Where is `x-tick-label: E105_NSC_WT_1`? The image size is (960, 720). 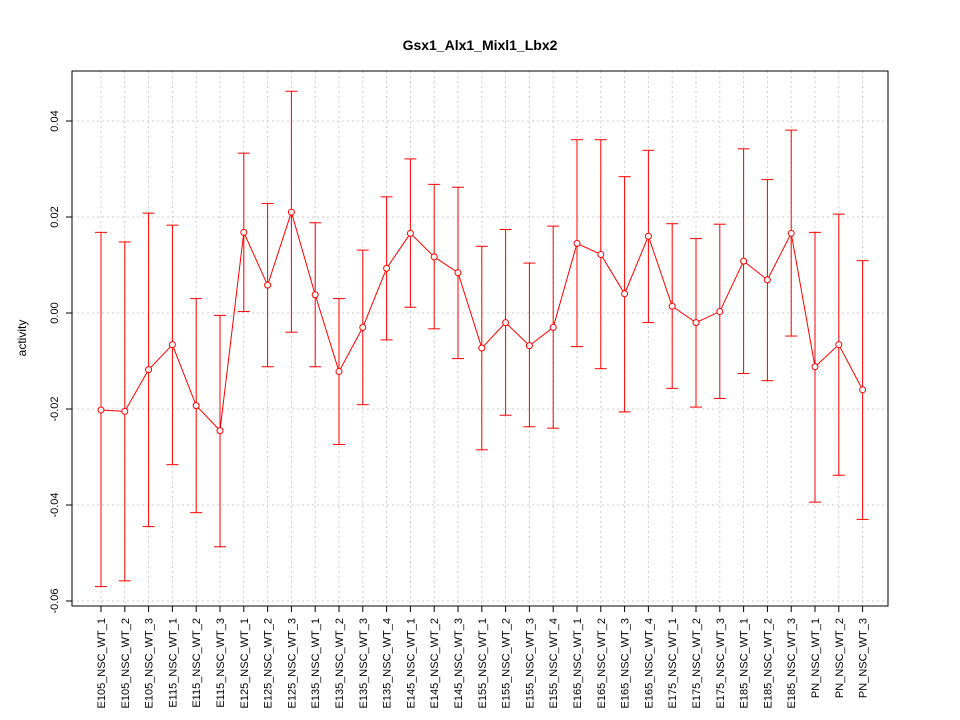
x-tick-label: E105_NSC_WT_1 is located at coordinates (102, 663).